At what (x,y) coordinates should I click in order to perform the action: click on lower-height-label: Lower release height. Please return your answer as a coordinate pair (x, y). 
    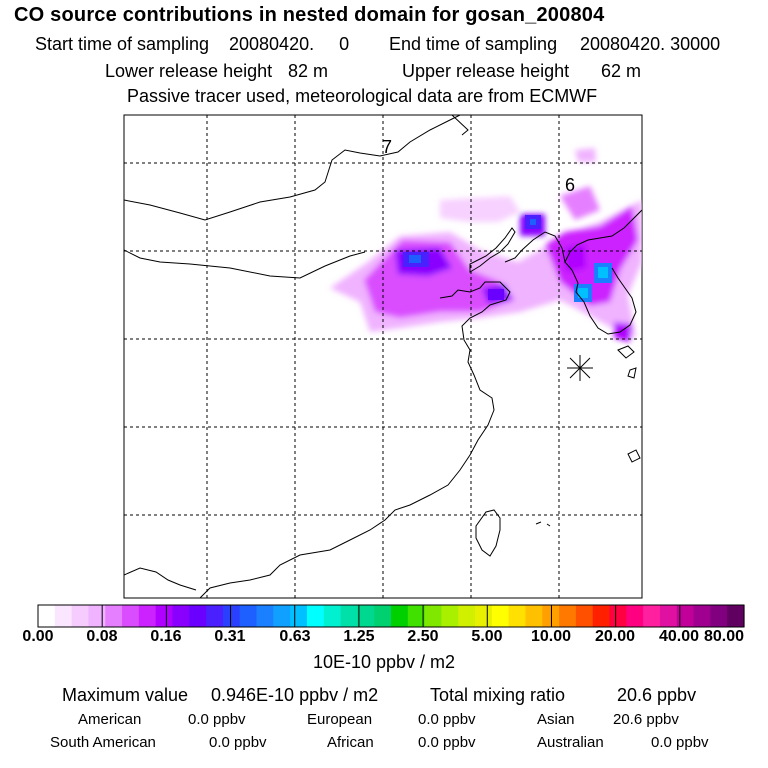
    Looking at the image, I should click on (189, 71).